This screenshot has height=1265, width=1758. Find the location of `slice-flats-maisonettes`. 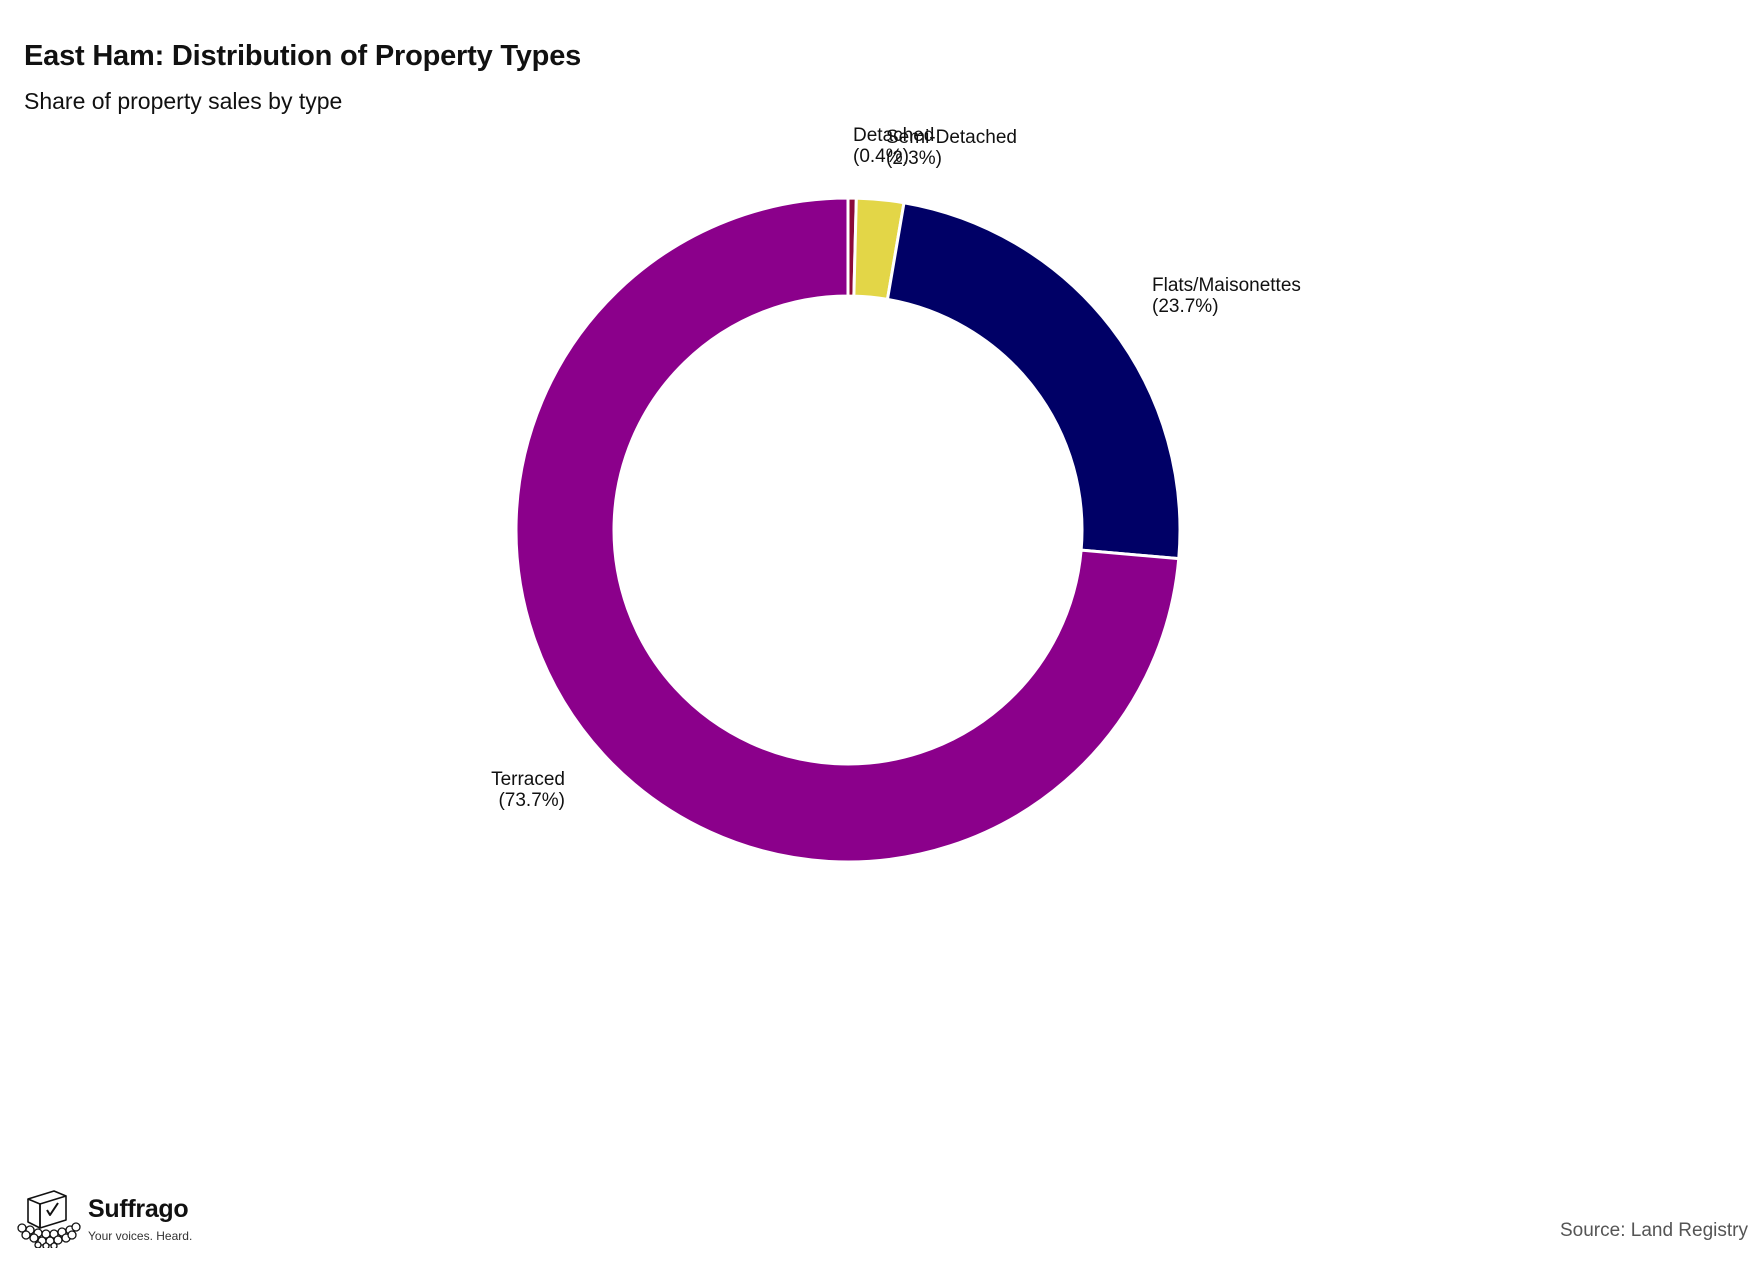

slice-flats-maisonettes is located at coordinates (1033, 381).